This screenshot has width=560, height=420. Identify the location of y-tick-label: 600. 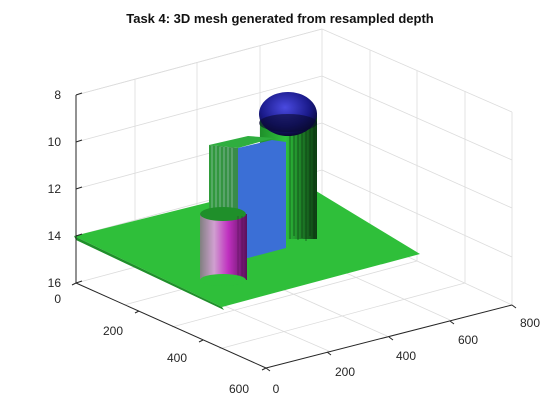
(468, 340).